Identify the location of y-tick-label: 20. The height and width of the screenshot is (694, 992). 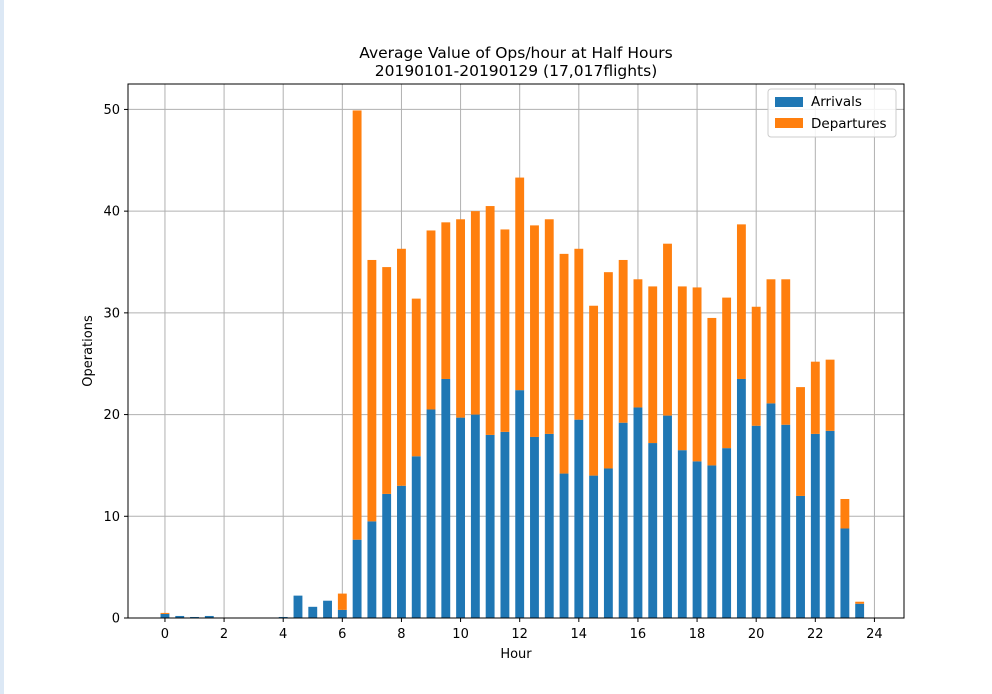
(111, 415).